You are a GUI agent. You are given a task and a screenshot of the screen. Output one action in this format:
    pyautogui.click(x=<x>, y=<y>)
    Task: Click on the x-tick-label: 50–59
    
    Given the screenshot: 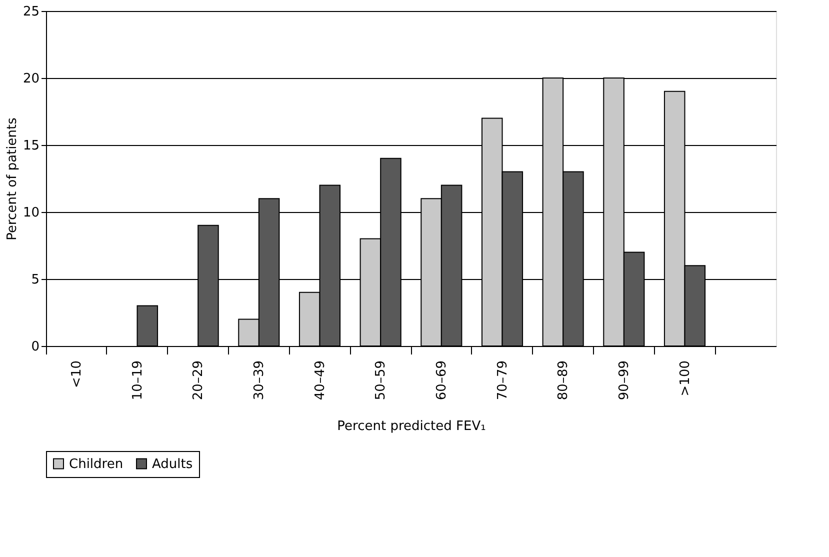 What is the action you would take?
    pyautogui.click(x=381, y=380)
    